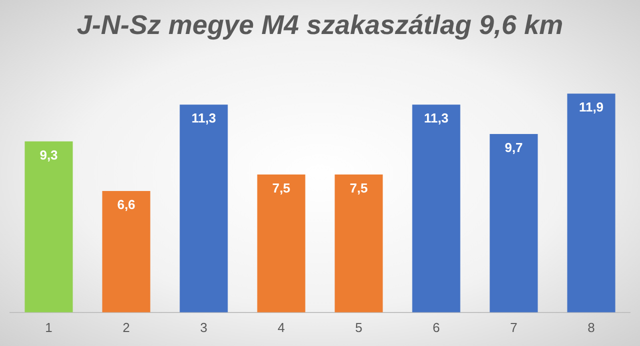  Describe the element at coordinates (281, 327) in the screenshot. I see `x-tick-label: 4` at that location.